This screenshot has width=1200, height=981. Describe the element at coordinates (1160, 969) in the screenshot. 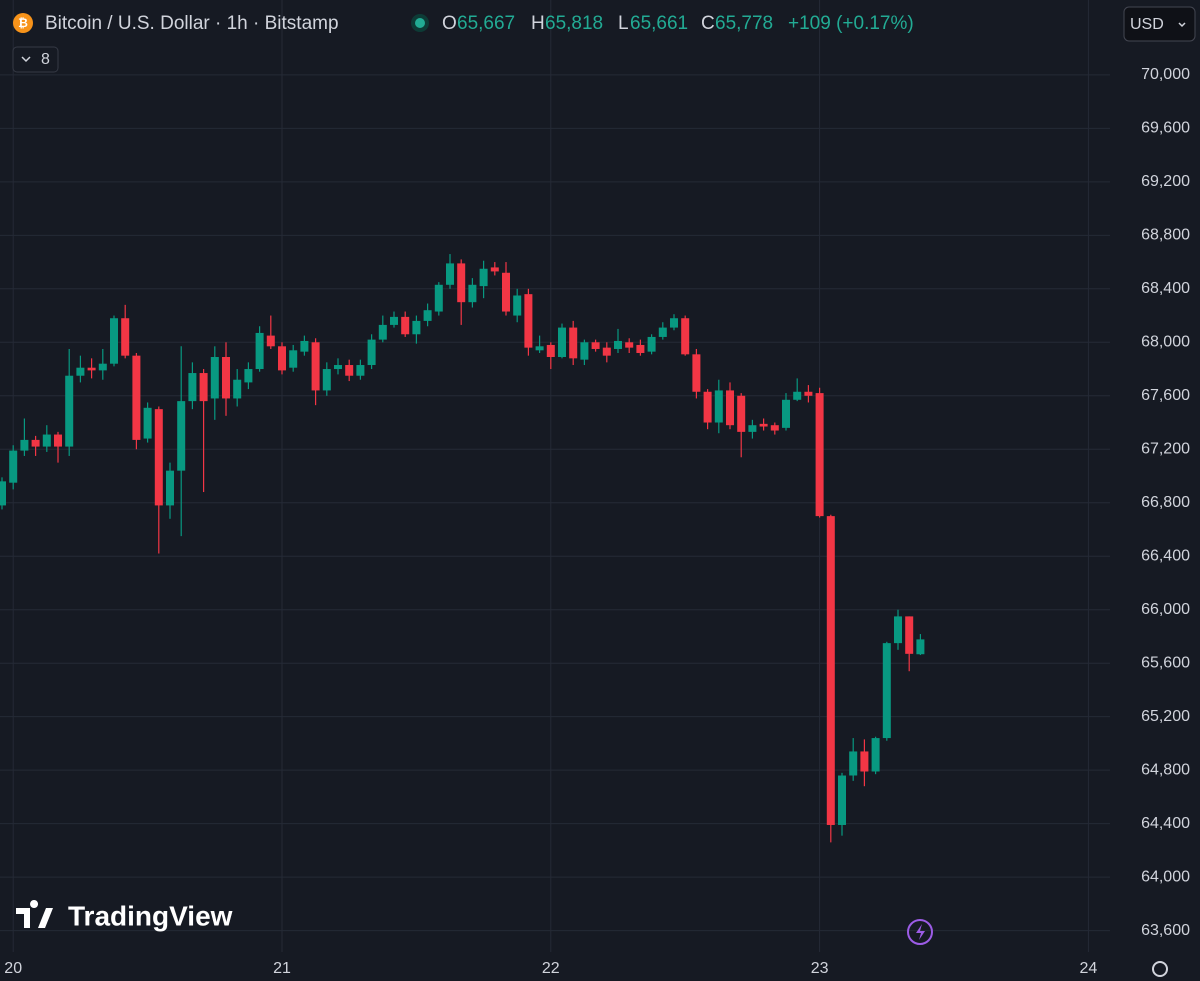

I see `settings-button` at that location.